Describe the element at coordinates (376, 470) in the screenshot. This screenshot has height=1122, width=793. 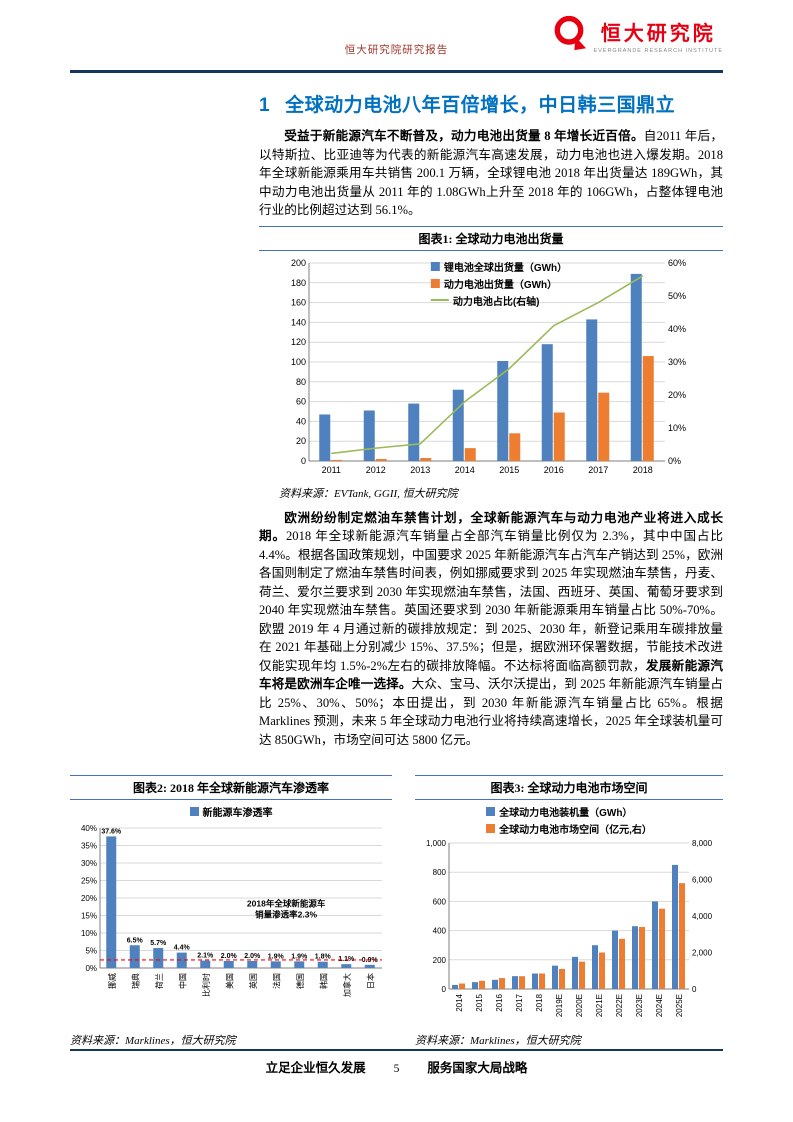
I see `x-axis-tick-label: 2012` at that location.